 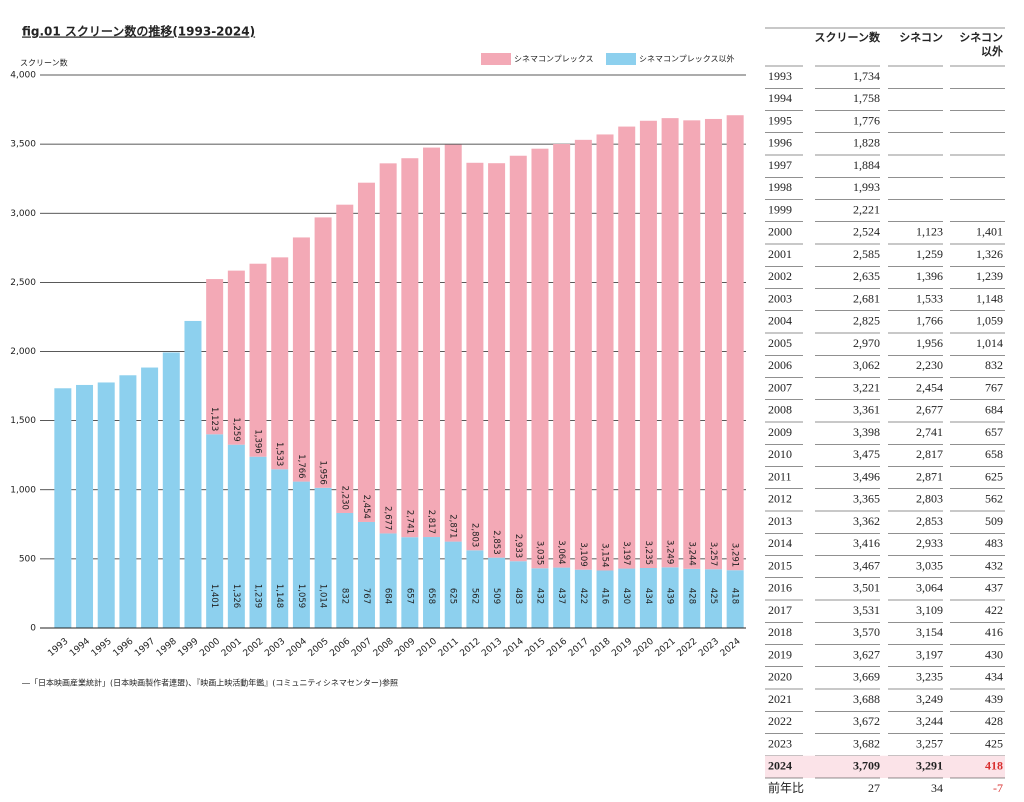 What do you see at coordinates (23, 490) in the screenshot?
I see `y-tick-label: 1,000` at bounding box center [23, 490].